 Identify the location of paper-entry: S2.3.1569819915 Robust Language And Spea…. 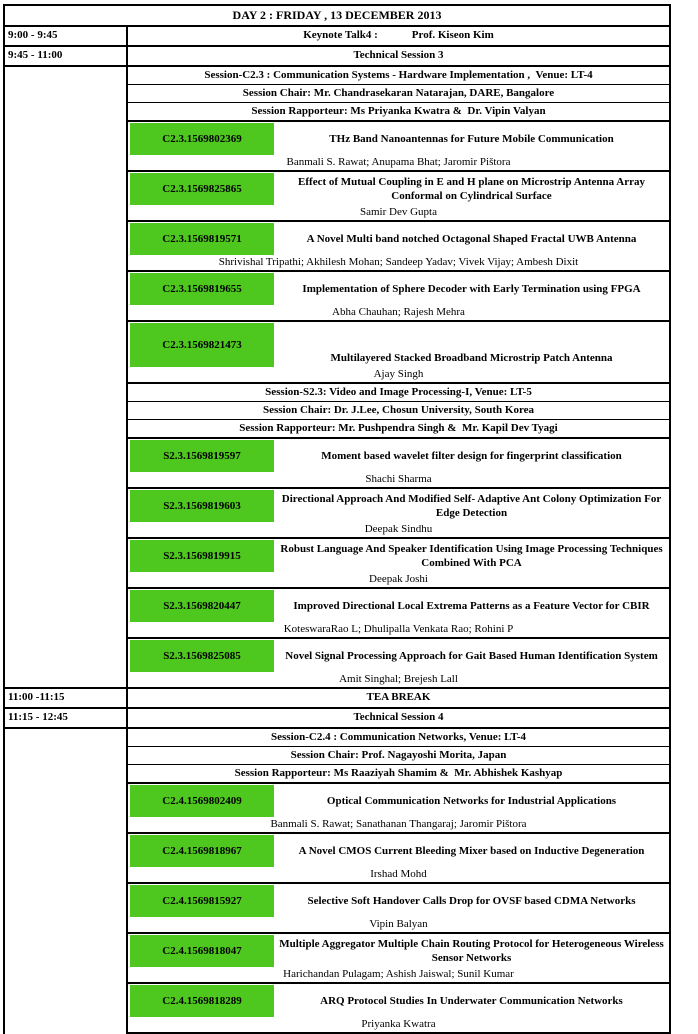
(398, 564).